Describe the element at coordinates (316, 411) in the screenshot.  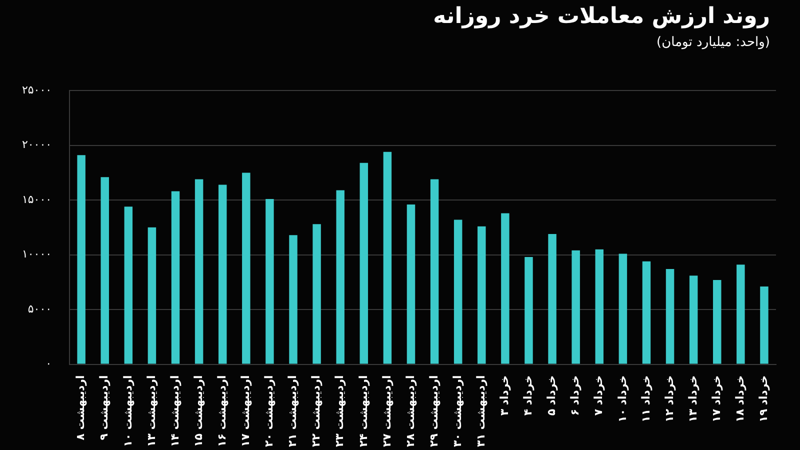
I see `x-tick-label: ۲۲ اردیبهشت` at that location.